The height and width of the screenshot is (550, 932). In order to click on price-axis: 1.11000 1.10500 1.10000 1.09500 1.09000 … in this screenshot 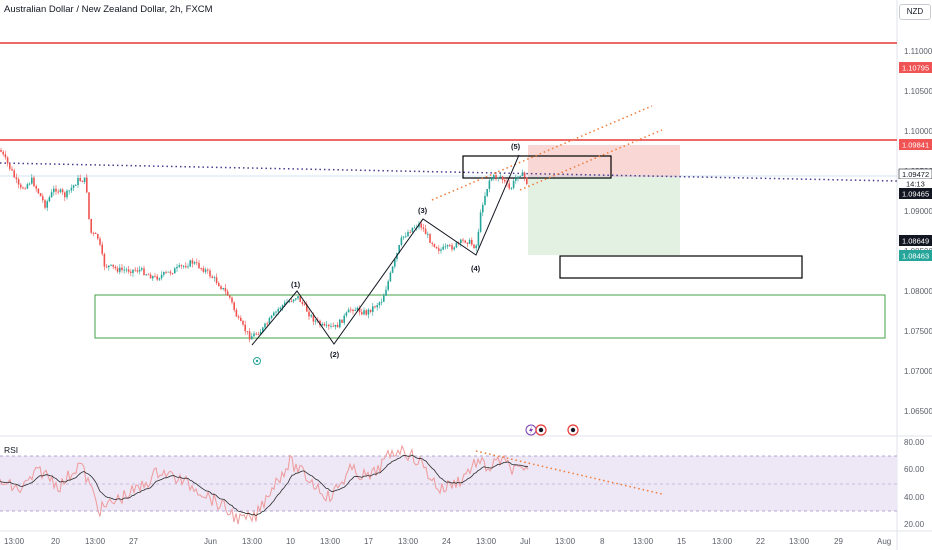, I will do `click(918, 231)`.